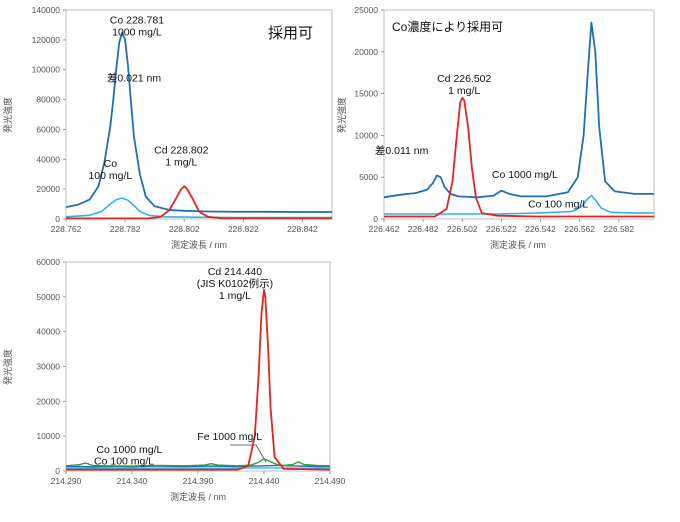 This screenshot has width=680, height=522. What do you see at coordinates (264, 481) in the screenshot?
I see `x-tick-label: 214.440` at bounding box center [264, 481].